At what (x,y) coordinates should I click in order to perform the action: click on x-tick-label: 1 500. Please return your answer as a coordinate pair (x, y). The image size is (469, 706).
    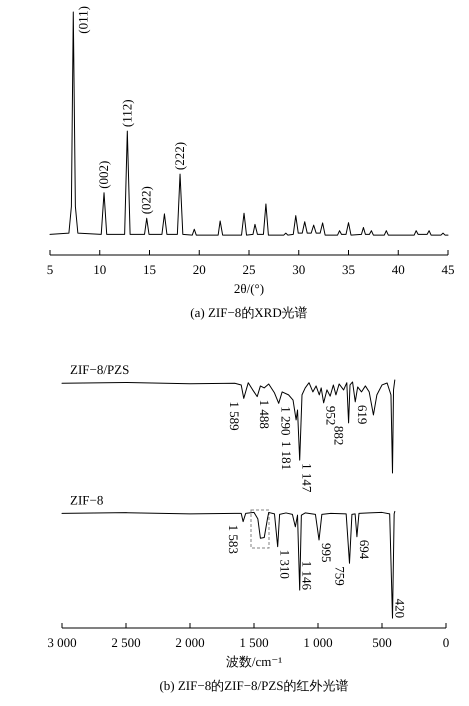
    Looking at the image, I should click on (254, 642).